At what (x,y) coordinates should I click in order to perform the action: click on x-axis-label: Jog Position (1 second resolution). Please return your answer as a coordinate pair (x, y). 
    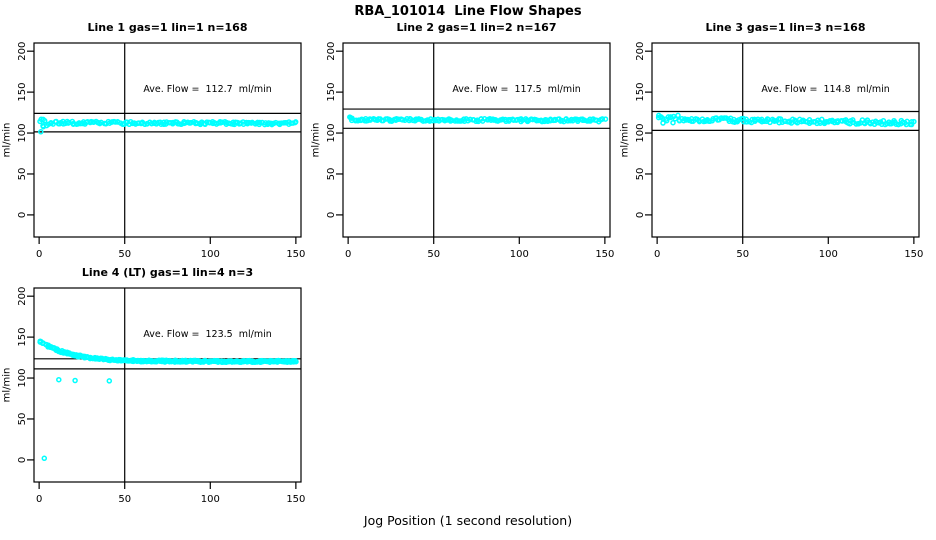
    Looking at the image, I should click on (468, 520).